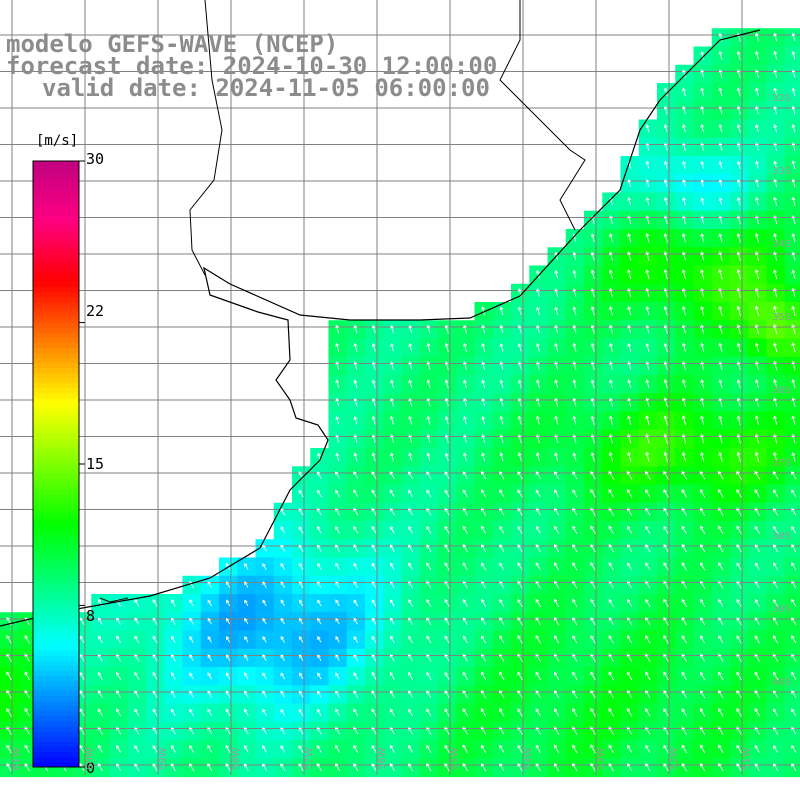  Describe the element at coordinates (747, 758) in the screenshot. I see `lon-label-51w: 51W` at that location.